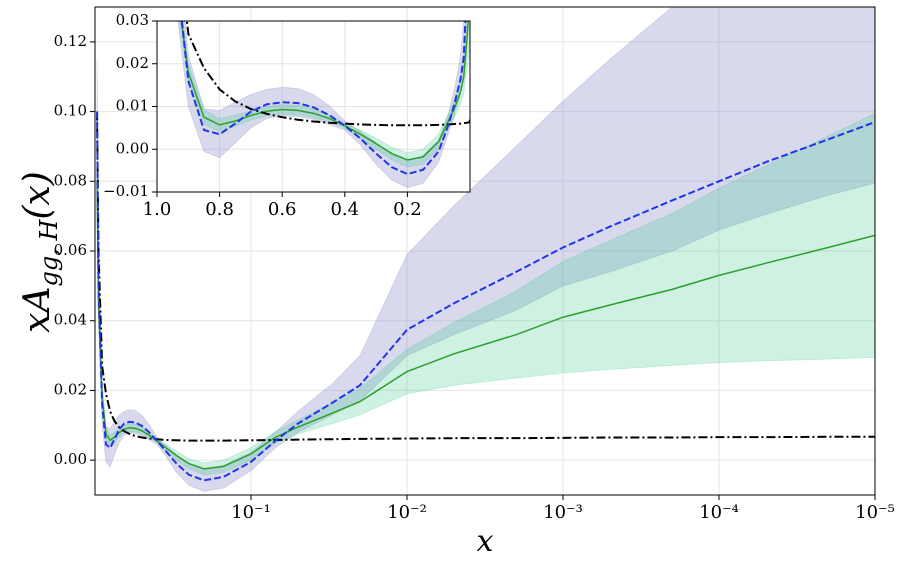  Describe the element at coordinates (282, 209) in the screenshot. I see `x-tick-label: 0.6` at that location.